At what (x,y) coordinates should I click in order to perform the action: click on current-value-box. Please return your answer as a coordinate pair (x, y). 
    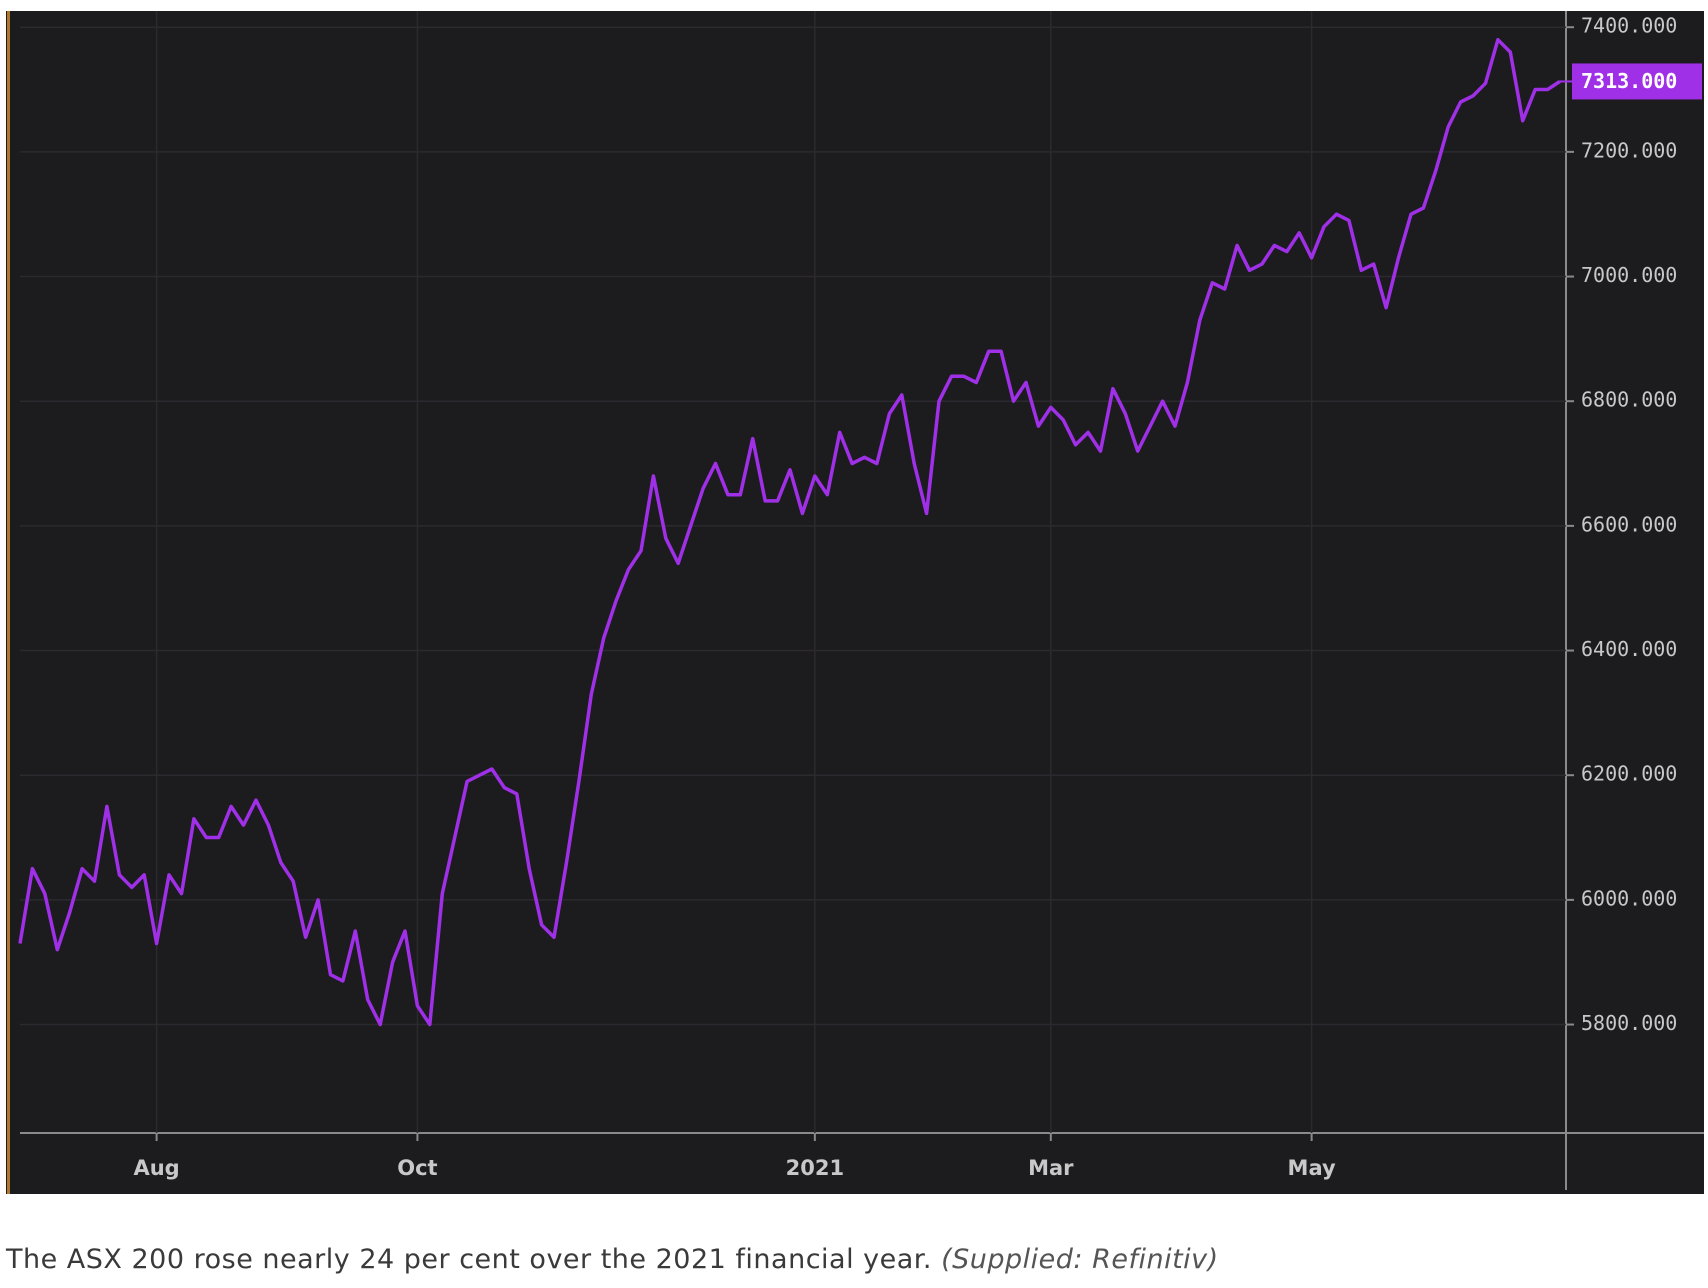
    Looking at the image, I should click on (1637, 81).